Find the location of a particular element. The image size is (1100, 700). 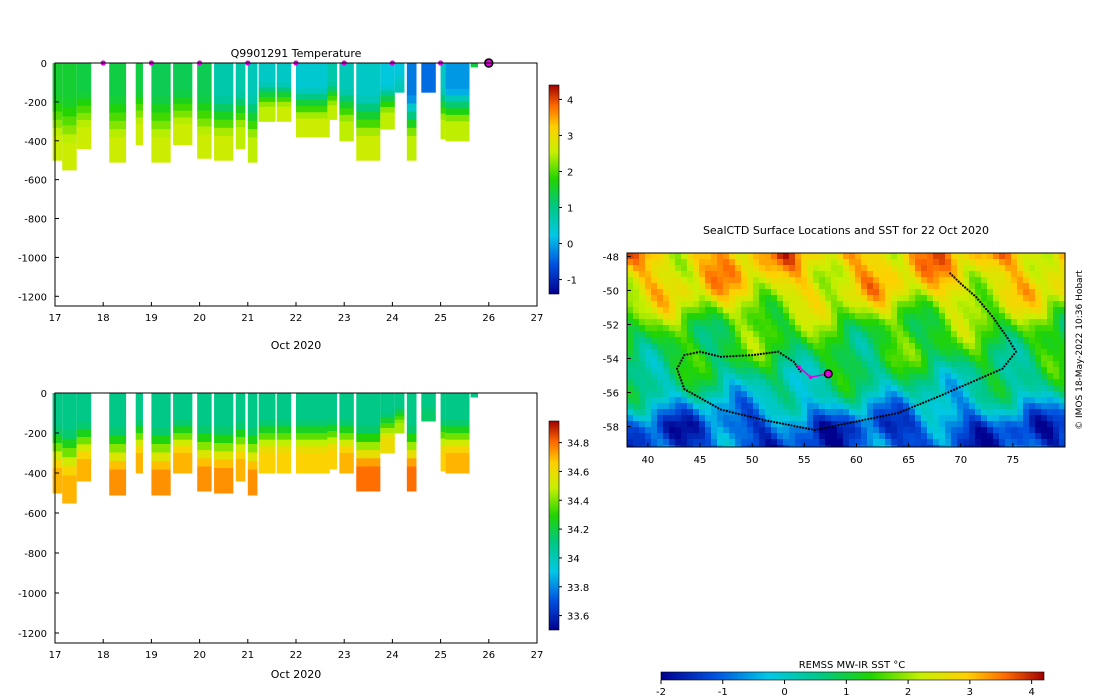

y-tick-label: -200 is located at coordinates (35, 434).